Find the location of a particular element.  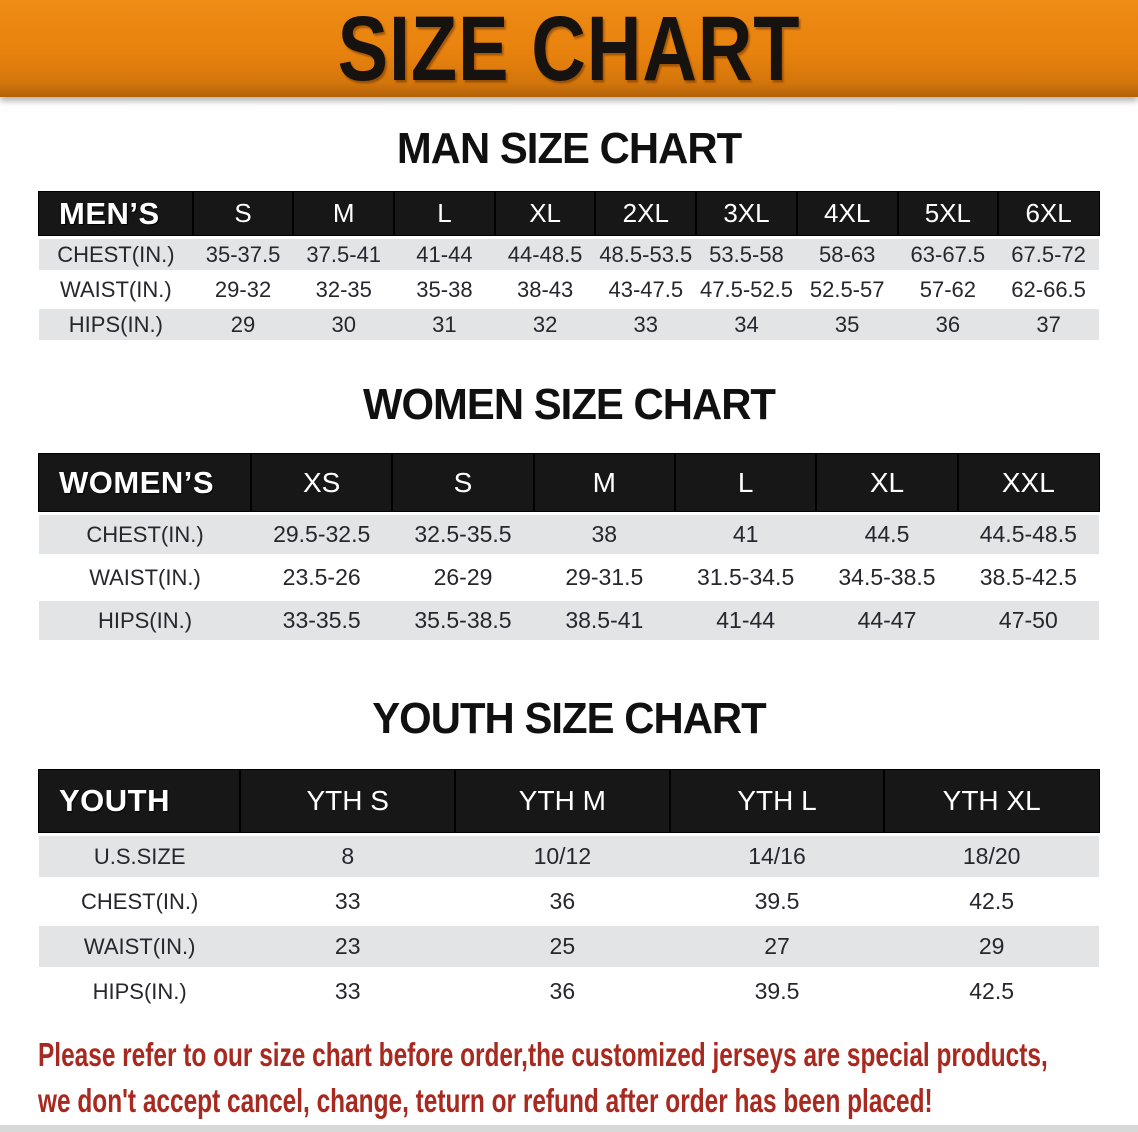

measurement-row: WAIST(IN.) 23 25 27 29 is located at coordinates (569, 946).